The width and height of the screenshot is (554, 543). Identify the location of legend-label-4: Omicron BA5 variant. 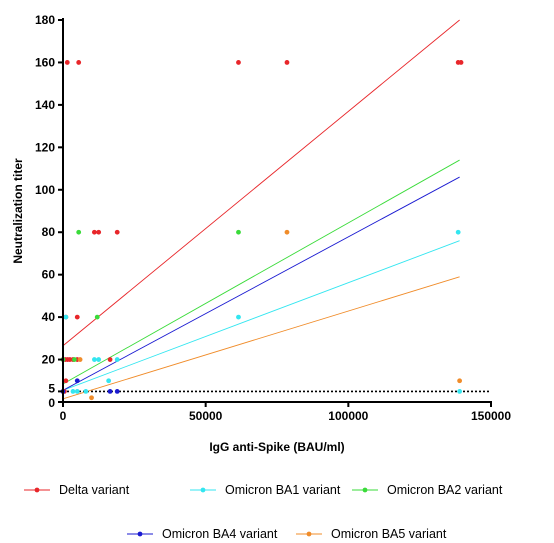
(389, 534).